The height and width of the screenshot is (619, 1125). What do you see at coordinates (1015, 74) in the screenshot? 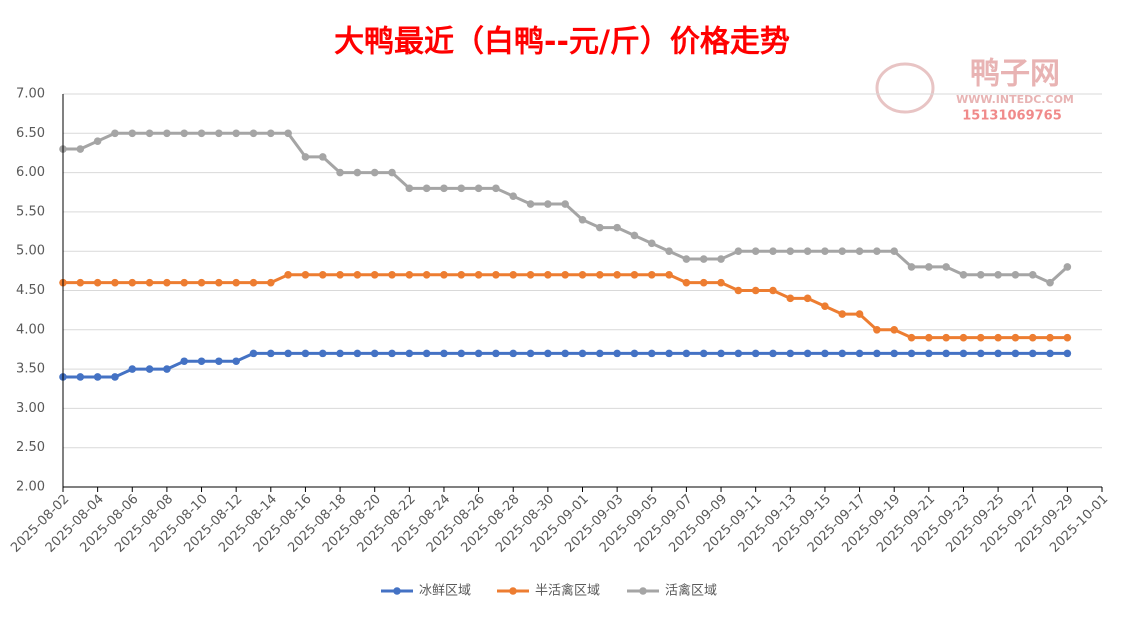
I see `watermark-name: 鸭子网` at bounding box center [1015, 74].